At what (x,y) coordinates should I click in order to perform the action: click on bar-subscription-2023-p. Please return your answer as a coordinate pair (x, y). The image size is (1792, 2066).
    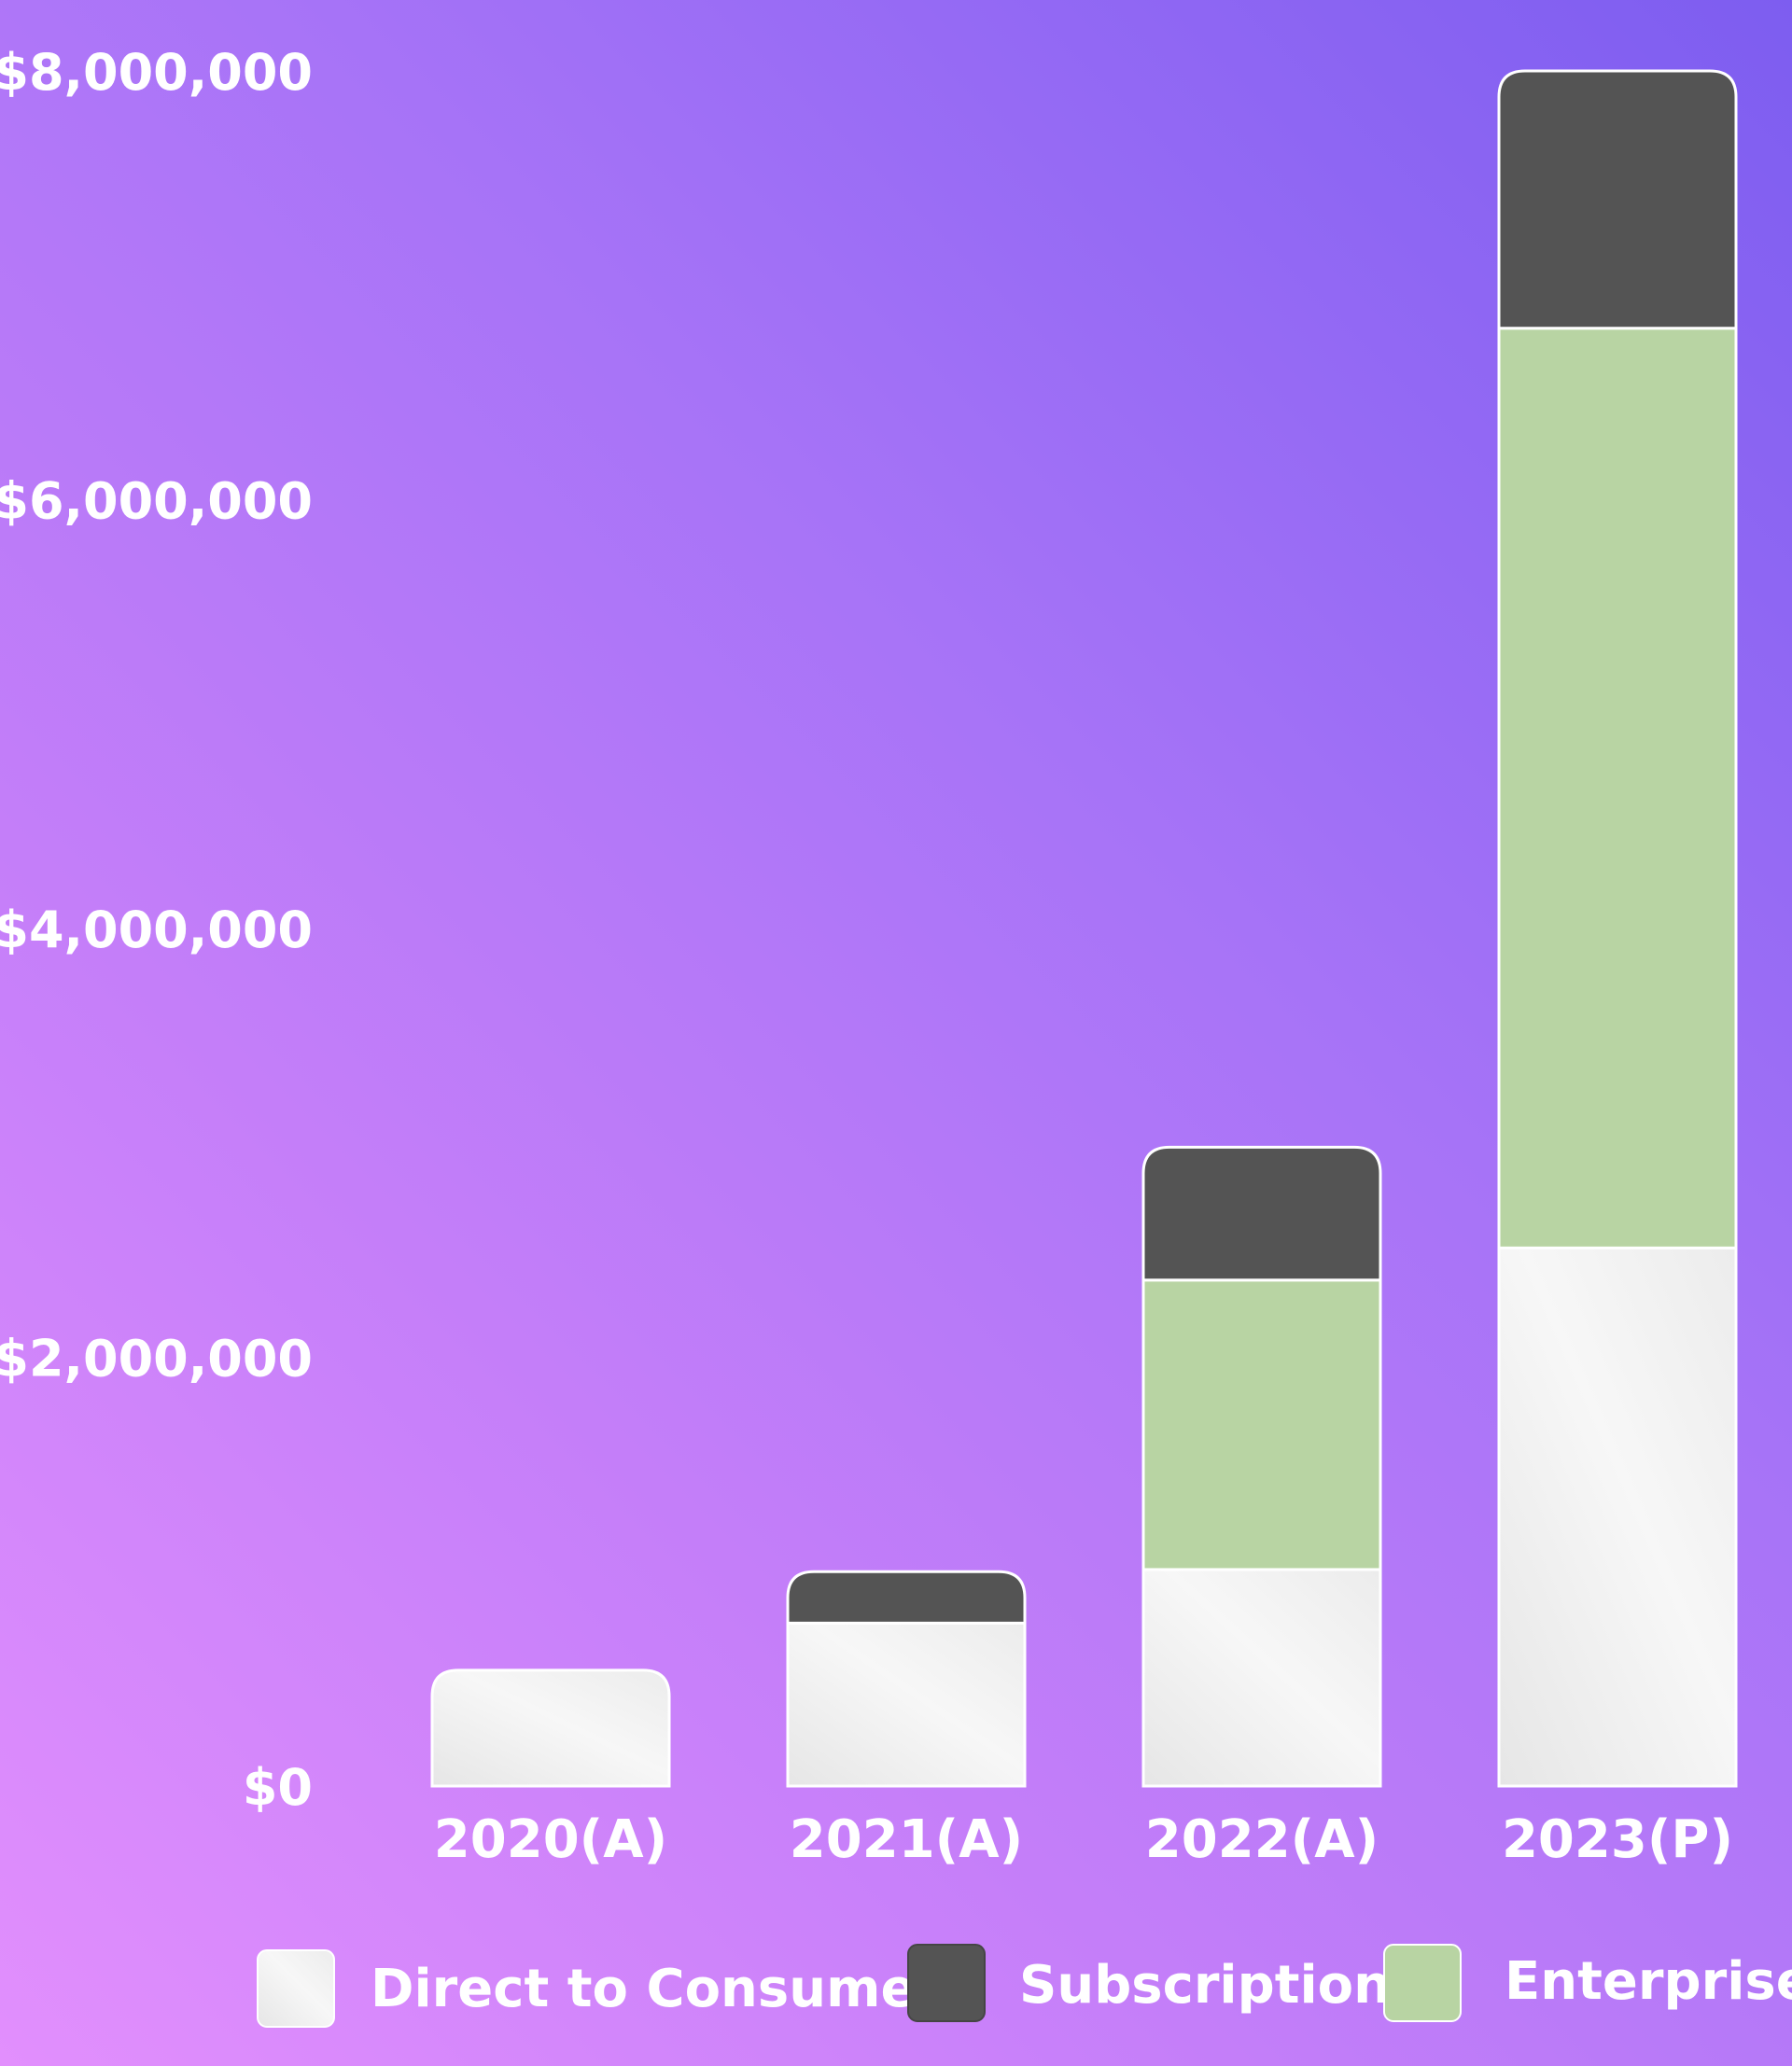
    Looking at the image, I should click on (1617, 199).